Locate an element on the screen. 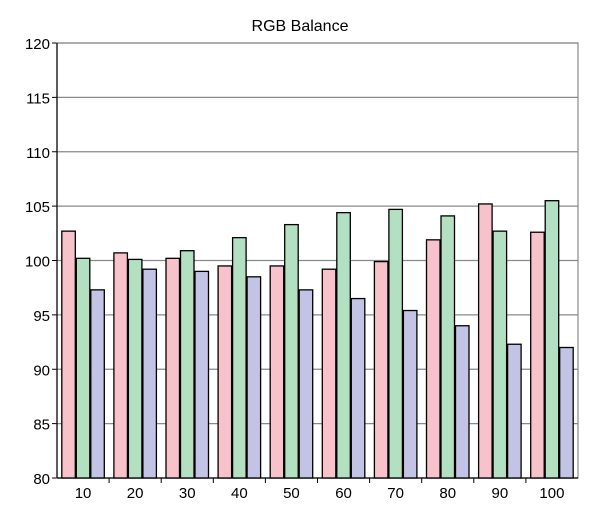 Image resolution: width=600 pixels, height=516 pixels. y-tick-label: 85 is located at coordinates (41, 425).